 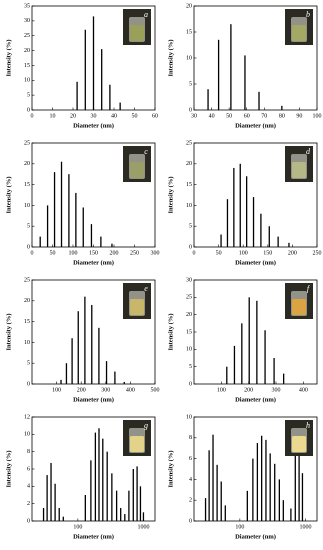 I want to click on panel-label: f, so click(x=309, y=288).